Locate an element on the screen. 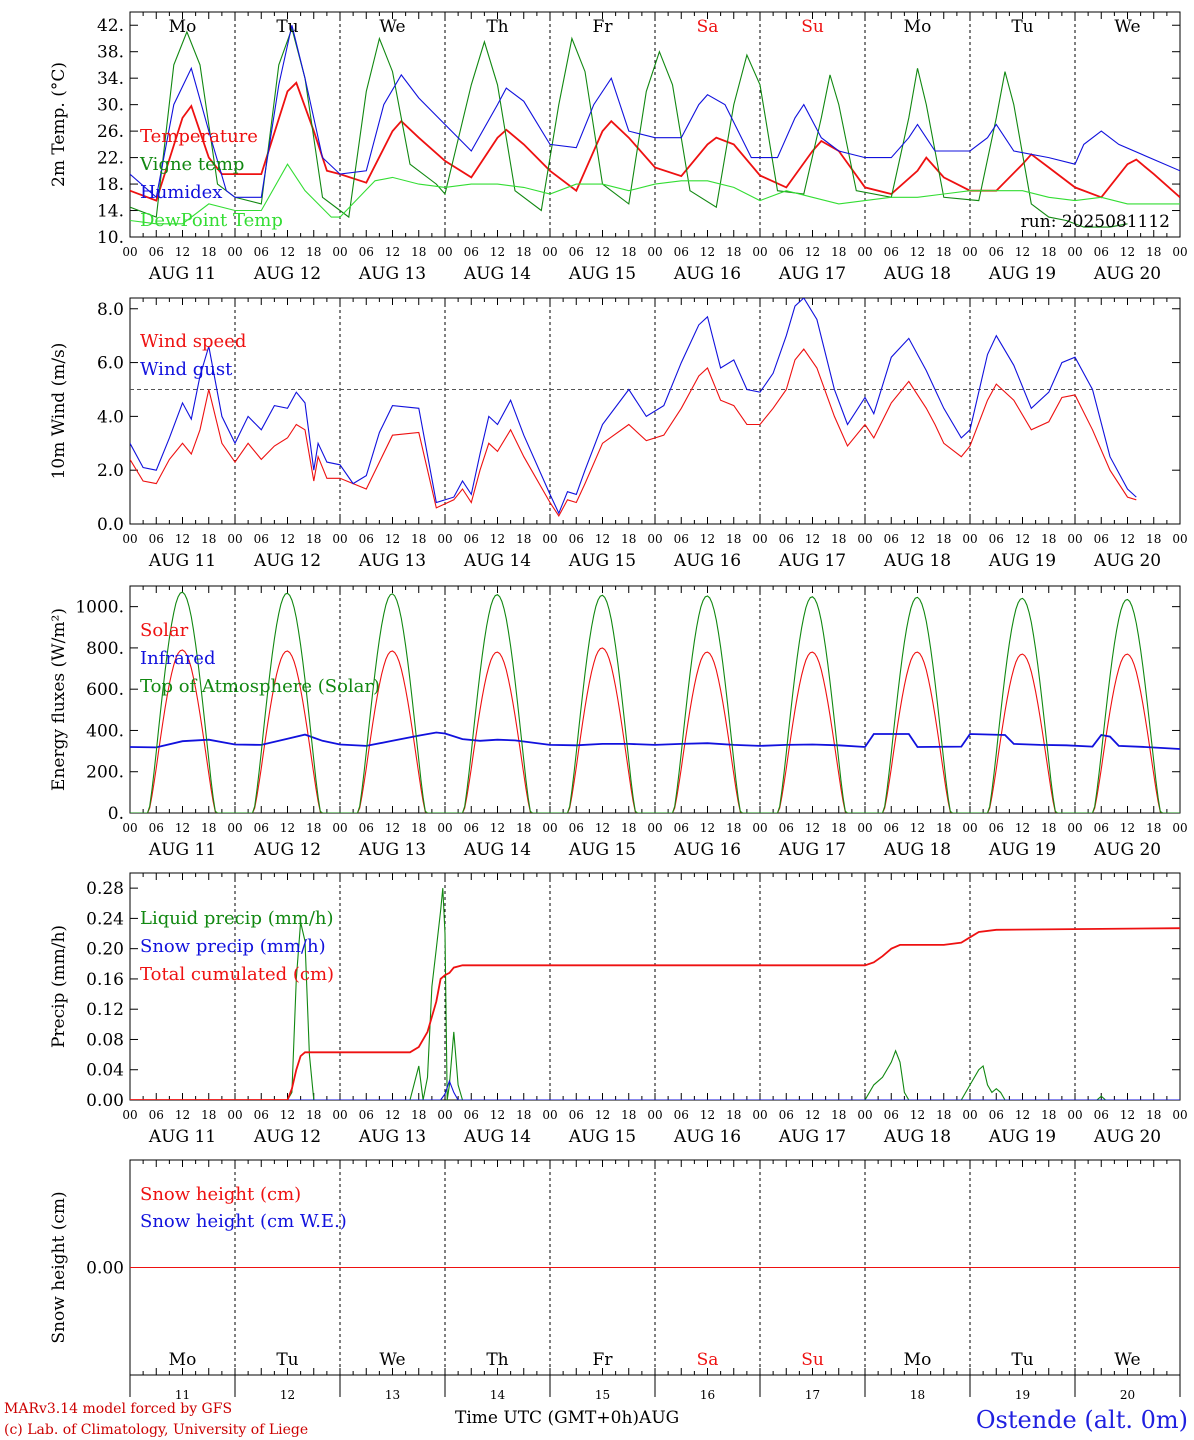  weekday-label: Sa is located at coordinates (708, 1360).